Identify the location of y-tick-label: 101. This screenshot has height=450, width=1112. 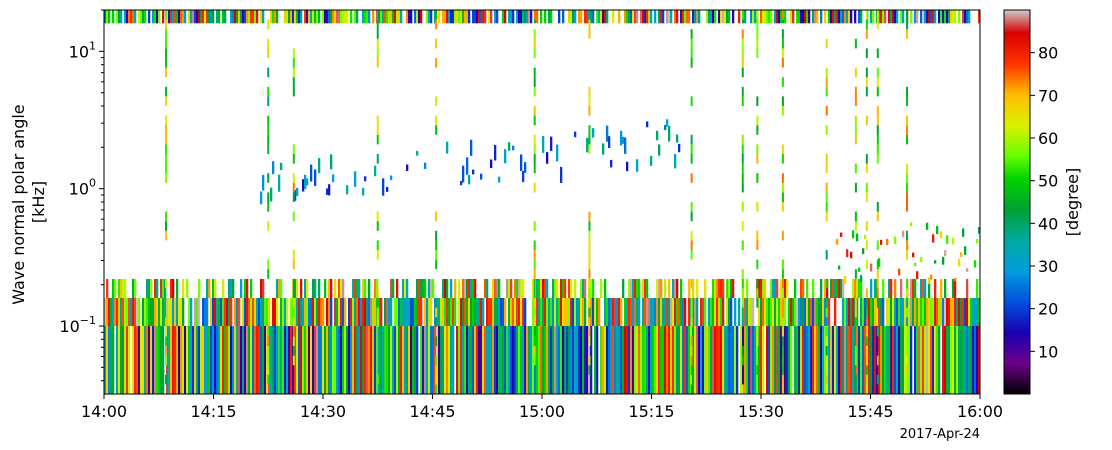
(82, 50).